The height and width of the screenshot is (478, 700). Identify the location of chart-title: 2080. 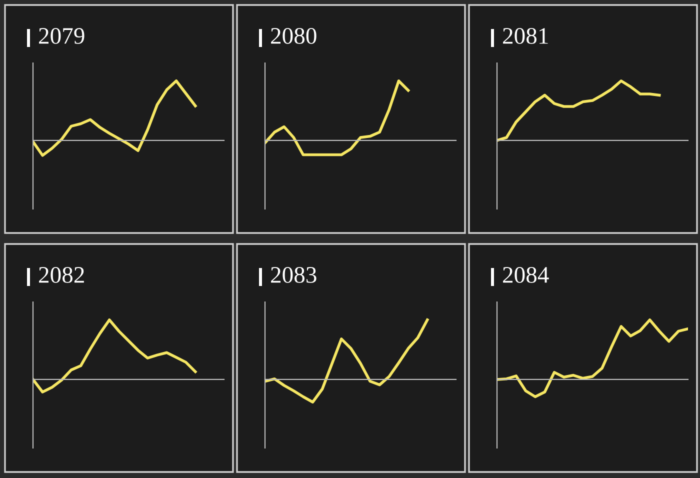
(293, 36).